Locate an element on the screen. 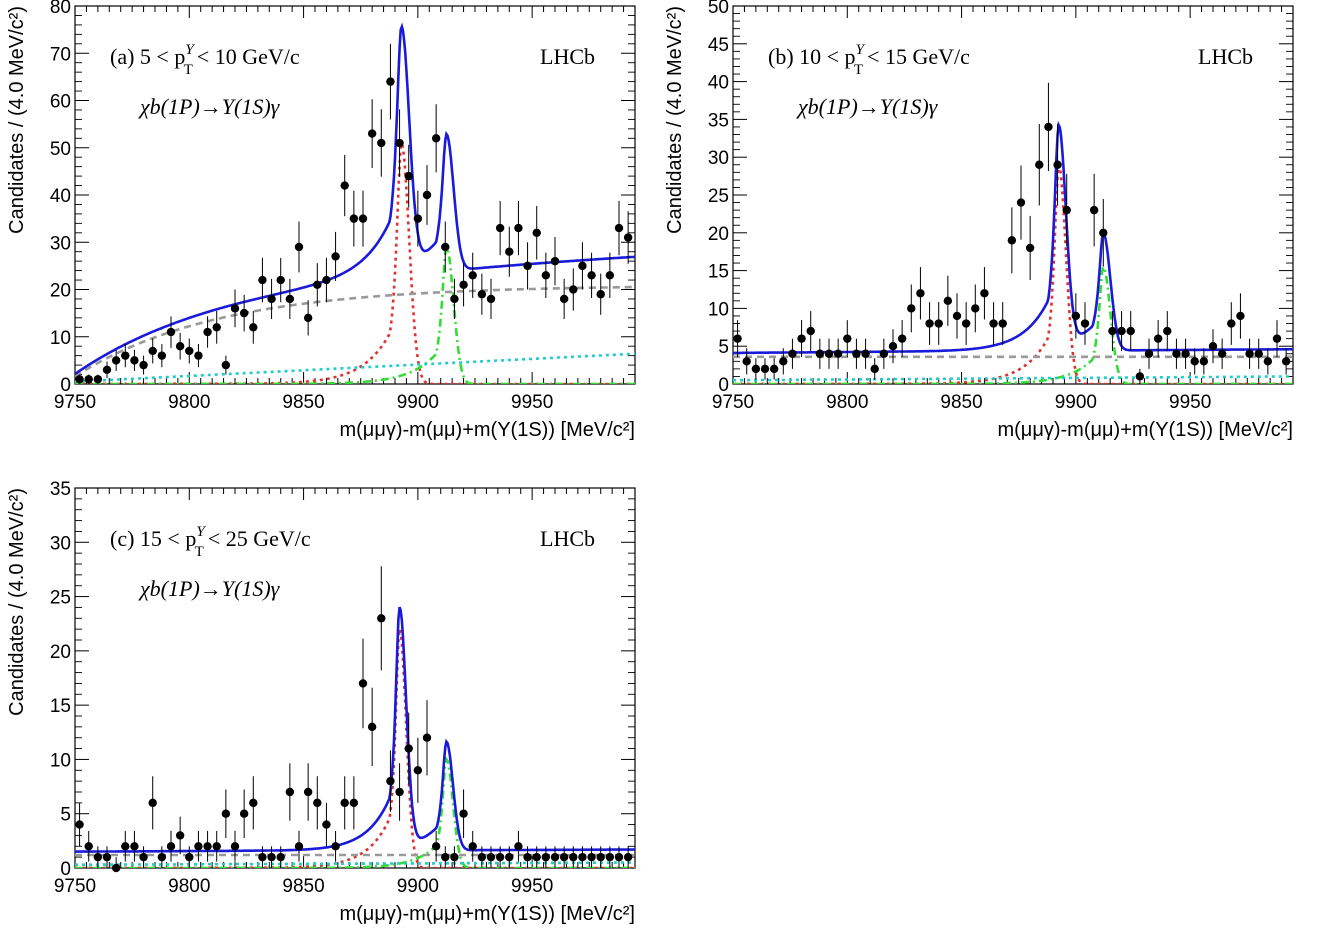  y-tick-label: 0 is located at coordinates (65, 385).